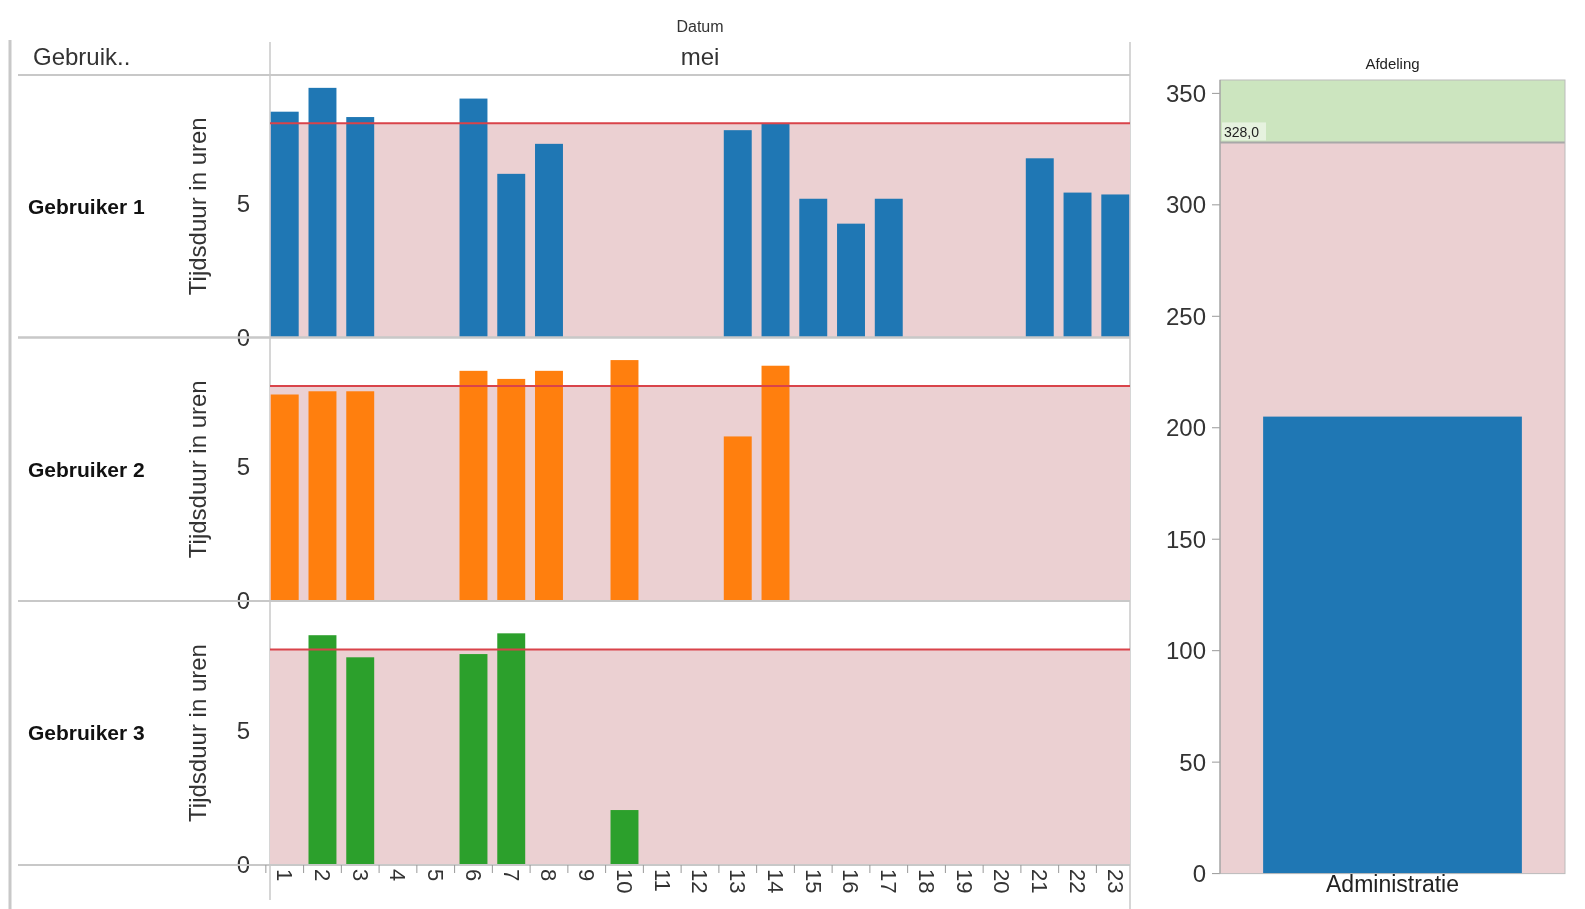  I want to click on x-tick-label: 20, so click(1002, 881).